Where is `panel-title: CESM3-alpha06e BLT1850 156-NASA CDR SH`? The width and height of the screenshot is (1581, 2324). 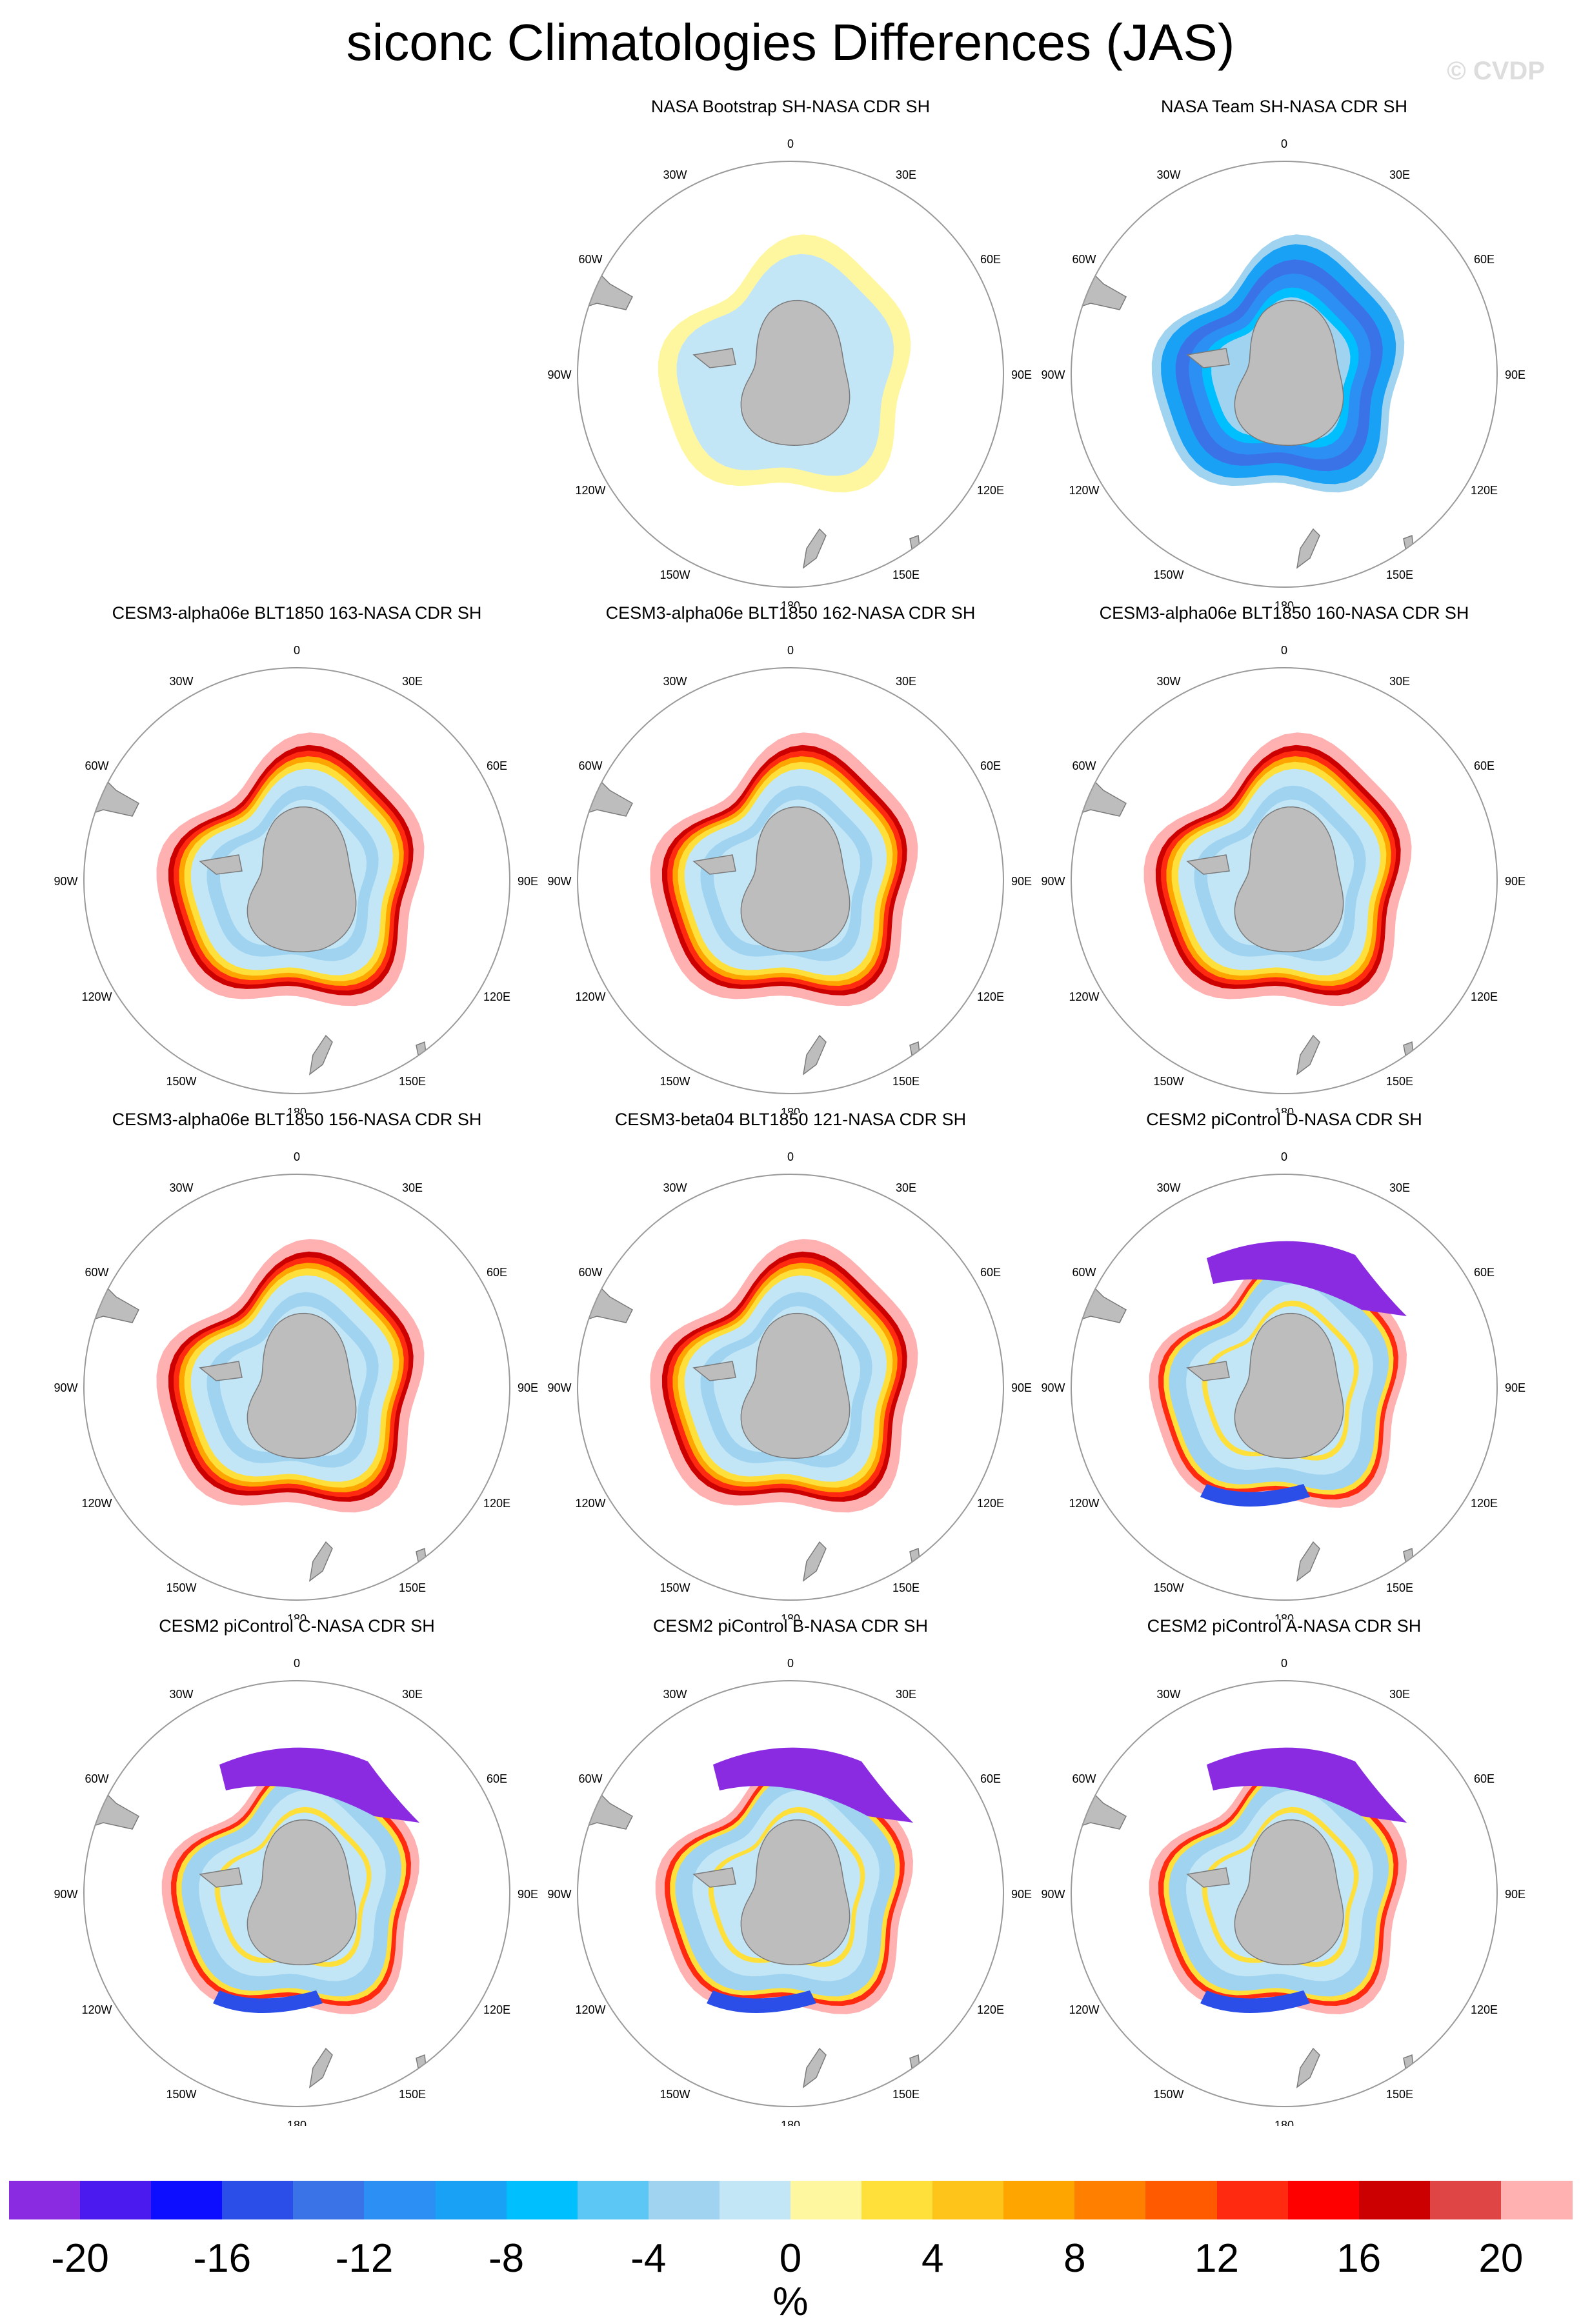 panel-title: CESM3-alpha06e BLT1850 156-NASA CDR SH is located at coordinates (297, 1119).